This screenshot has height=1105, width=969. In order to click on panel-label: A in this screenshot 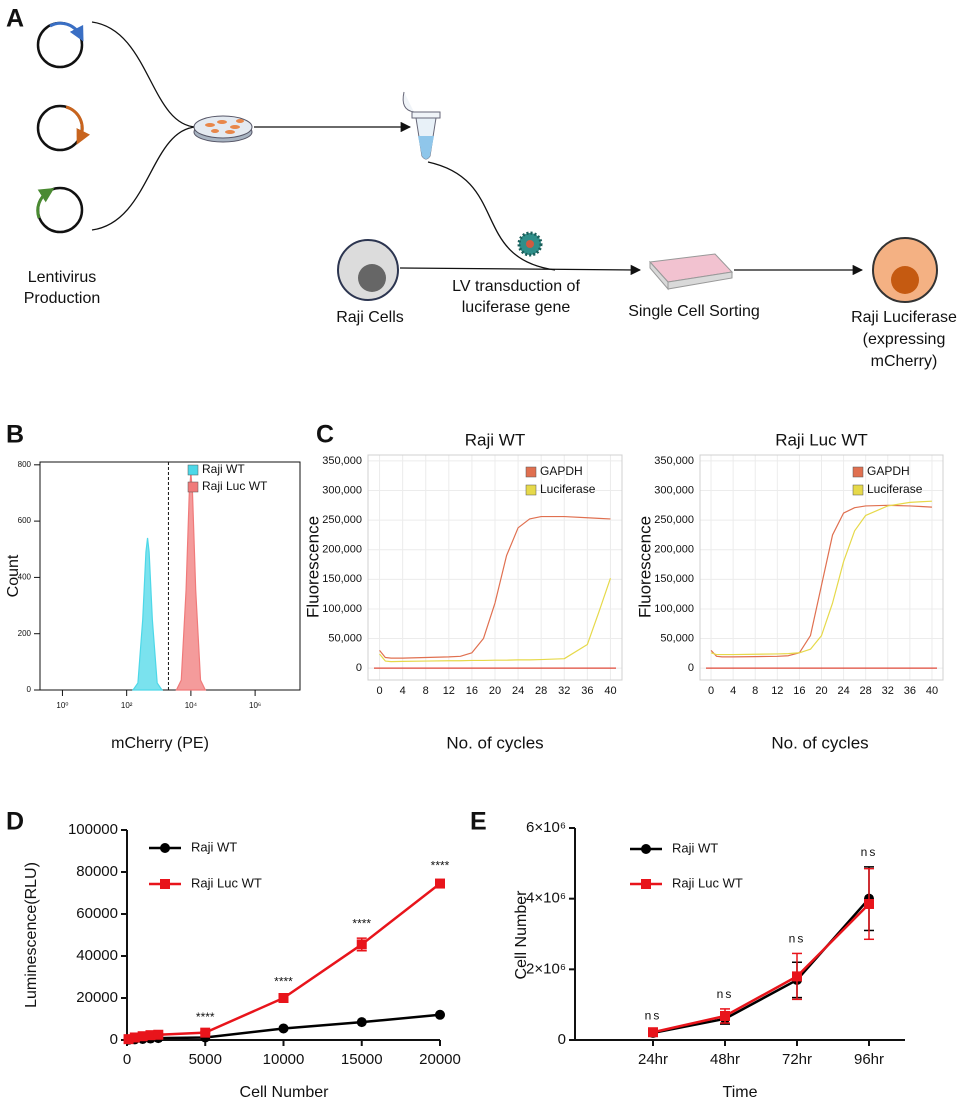, I will do `click(15, 19)`.